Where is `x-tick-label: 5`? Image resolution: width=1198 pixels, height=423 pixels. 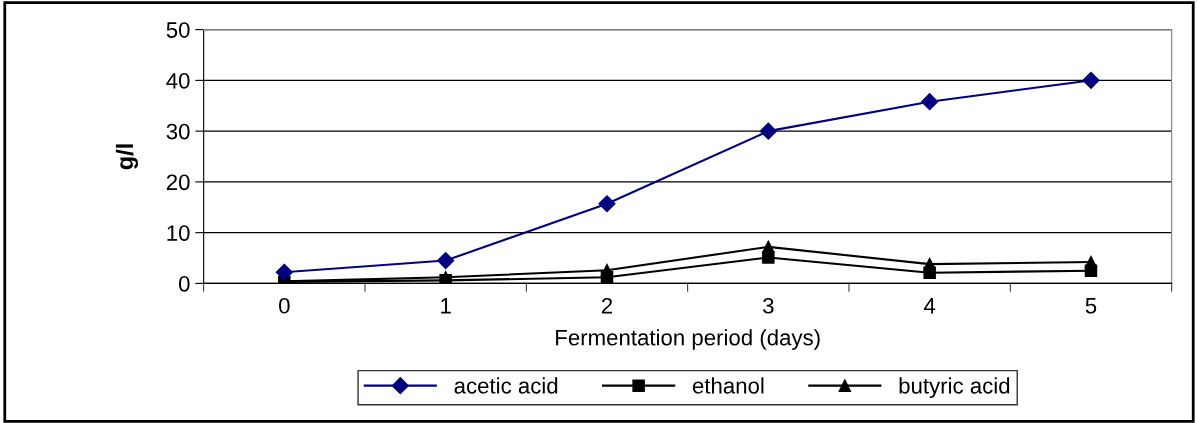 x-tick-label: 5 is located at coordinates (1091, 306).